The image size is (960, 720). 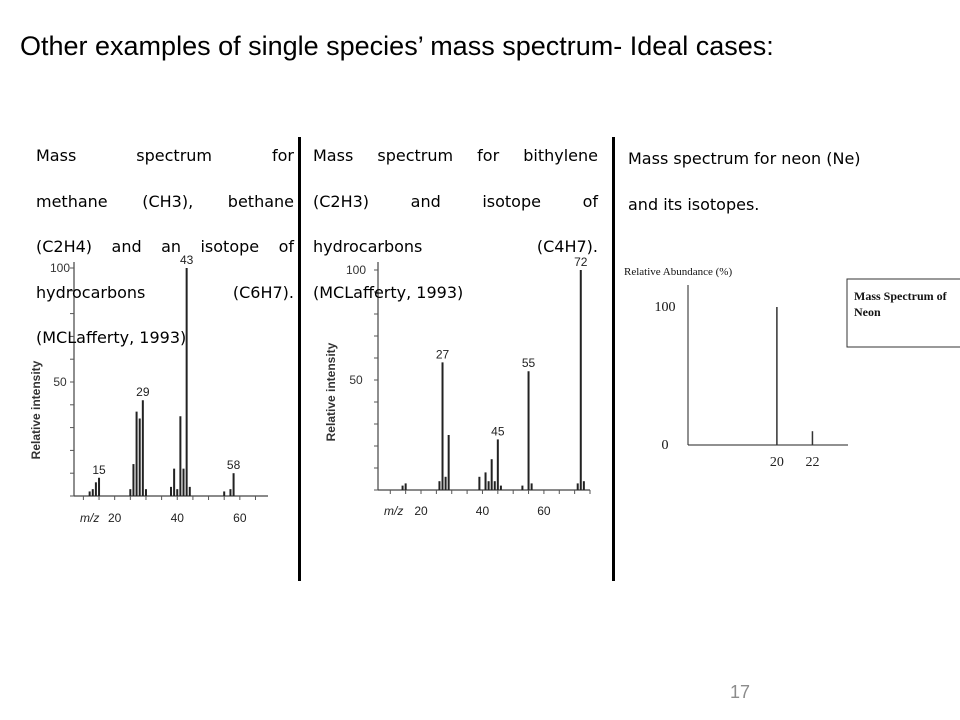 What do you see at coordinates (812, 462) in the screenshot?
I see `x-tick-label: 22` at bounding box center [812, 462].